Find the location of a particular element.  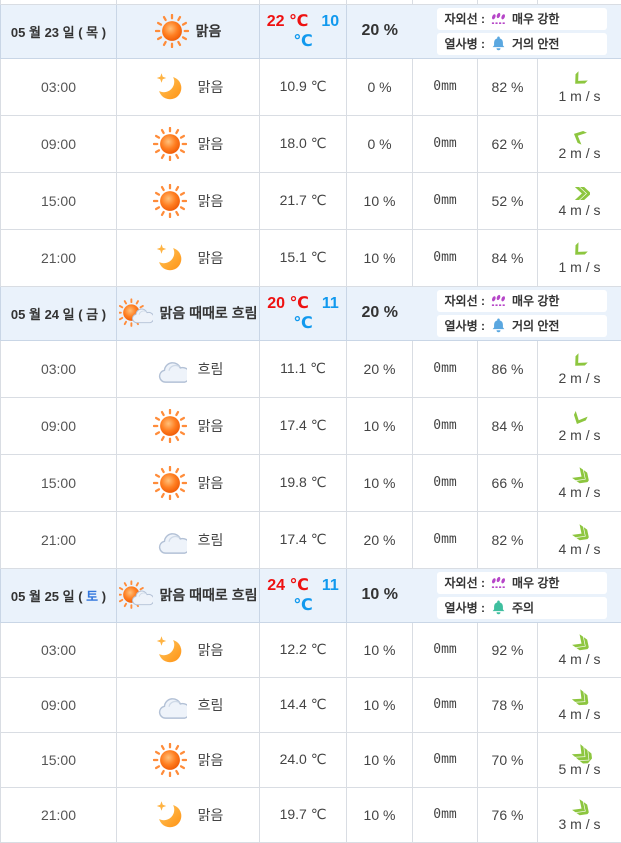

date-cell: 05 월 24 일 ( 금 ) is located at coordinates (59, 313).